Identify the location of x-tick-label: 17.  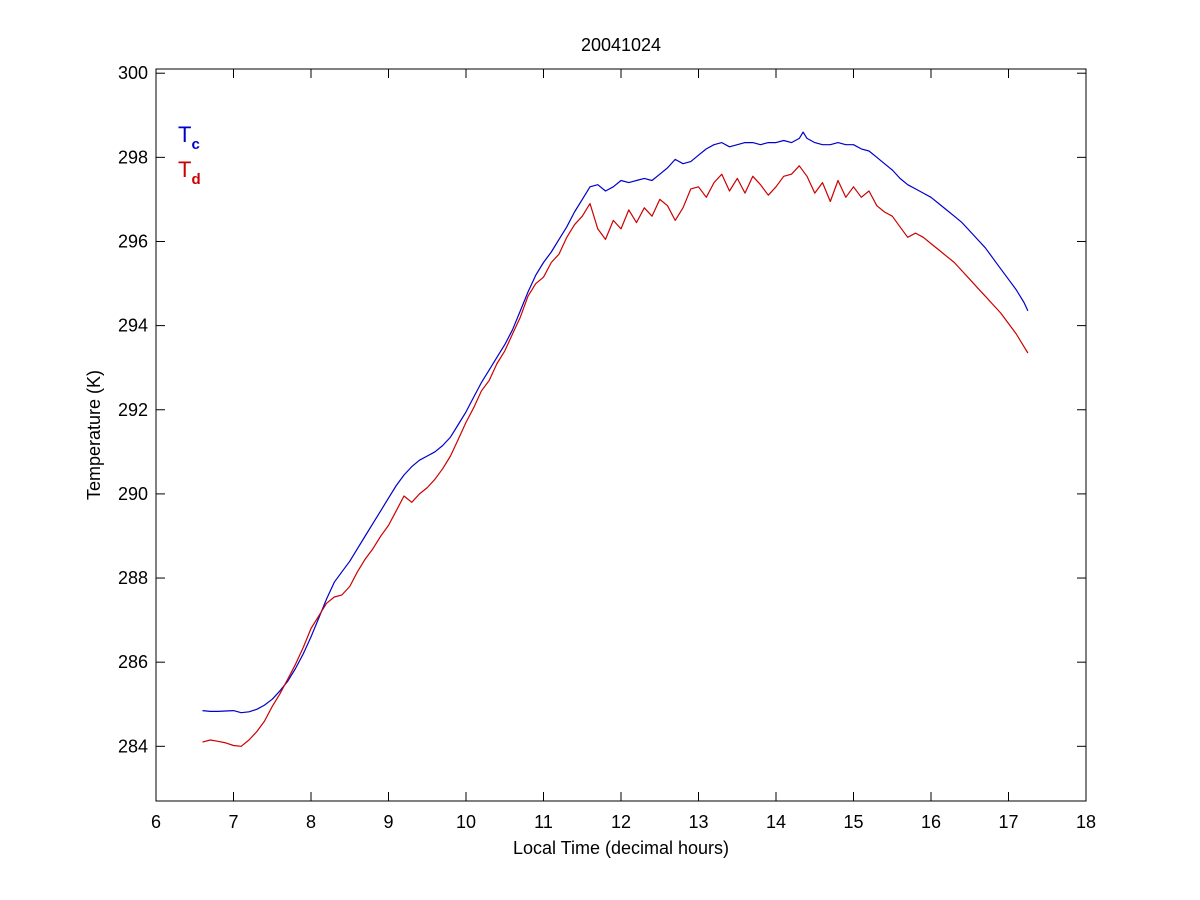
(1008, 822).